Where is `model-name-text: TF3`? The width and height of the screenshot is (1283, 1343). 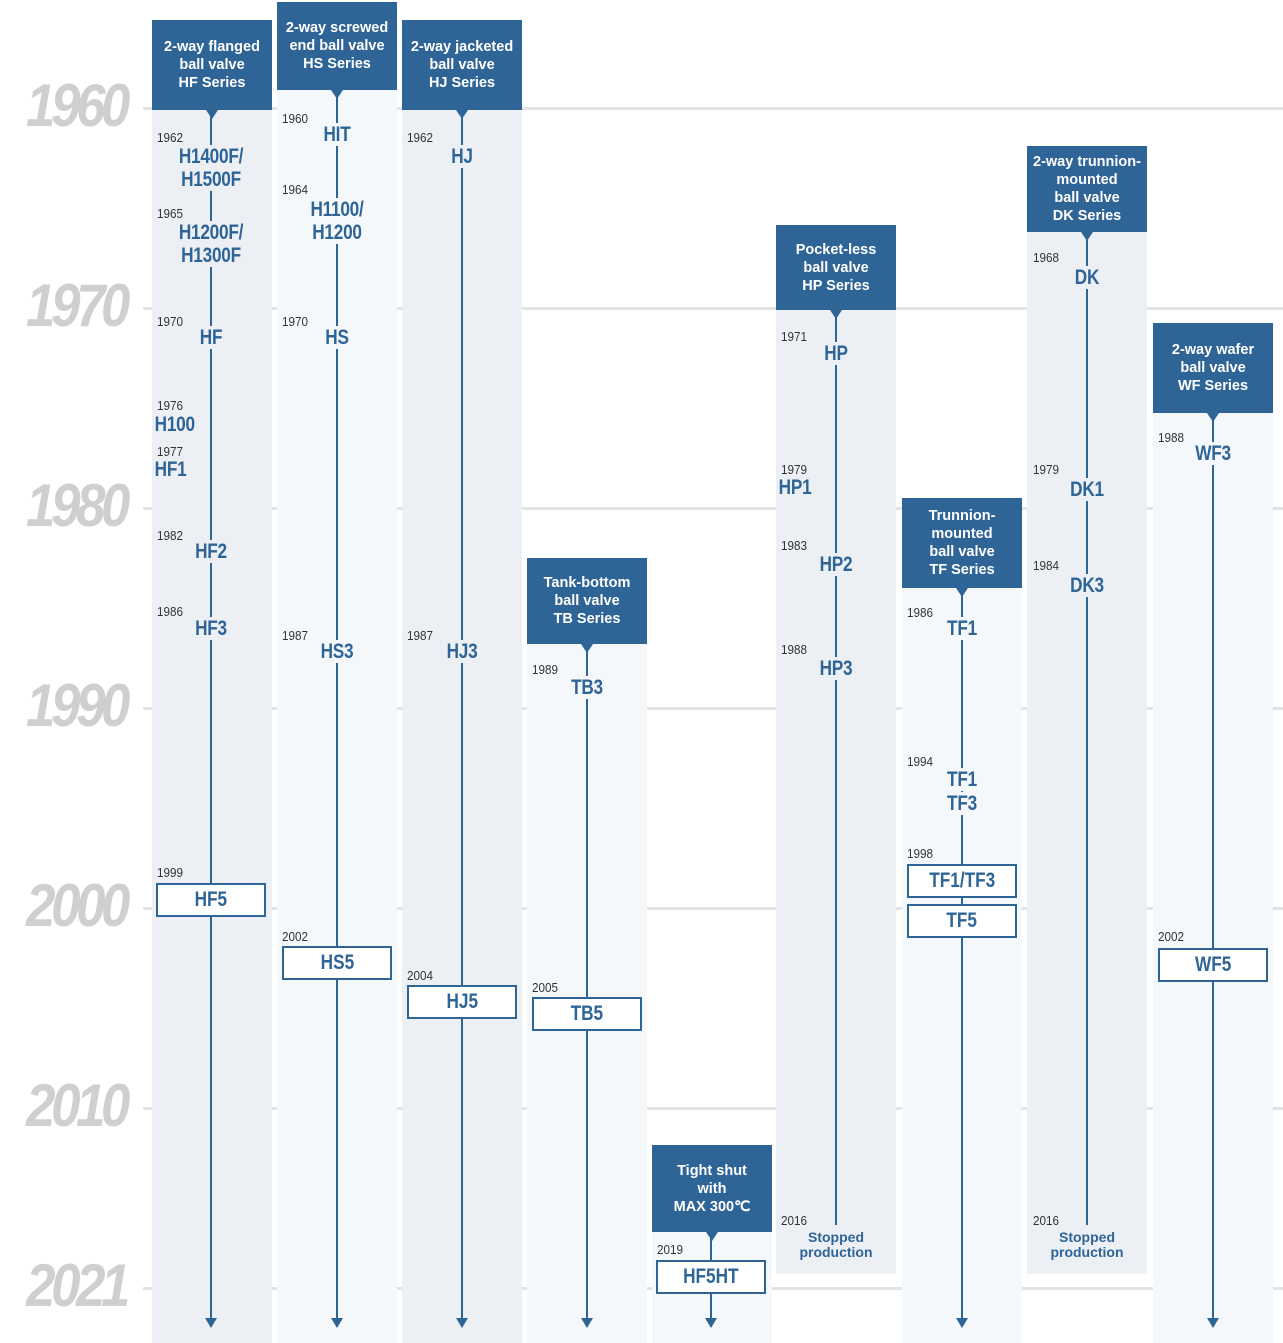 model-name-text: TF3 is located at coordinates (962, 803).